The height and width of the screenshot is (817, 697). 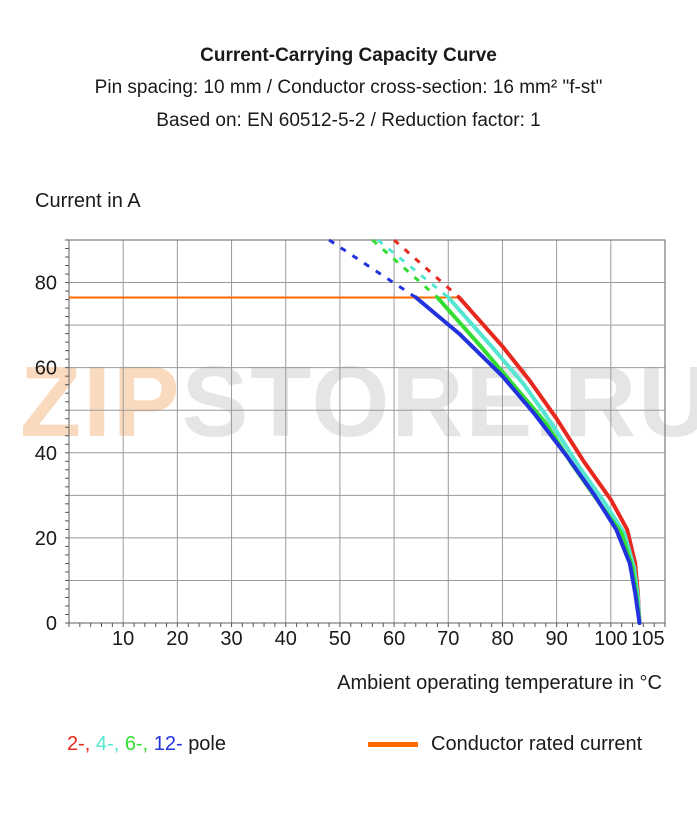 I want to click on x-tick-label: 50, so click(x=340, y=639).